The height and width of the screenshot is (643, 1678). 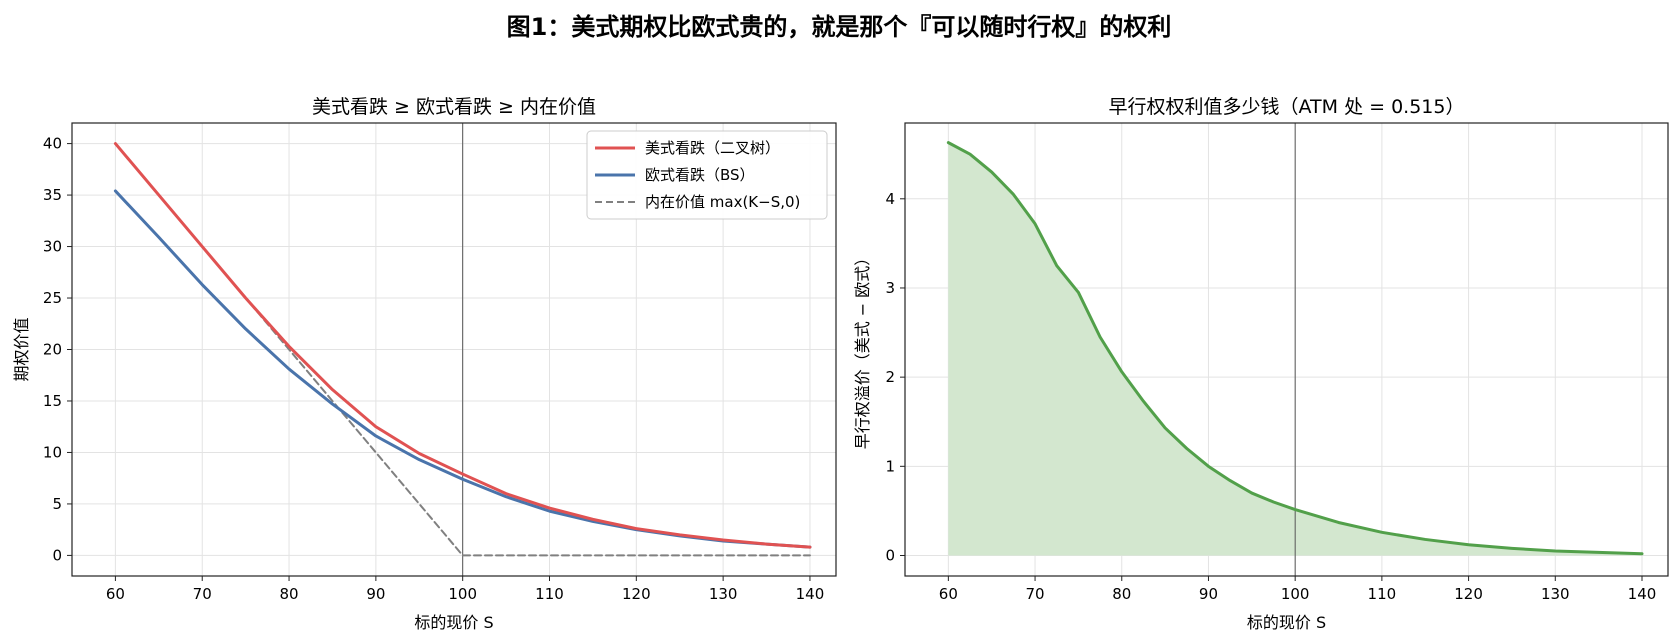 I want to click on y-tick-label: 3, so click(x=890, y=288).